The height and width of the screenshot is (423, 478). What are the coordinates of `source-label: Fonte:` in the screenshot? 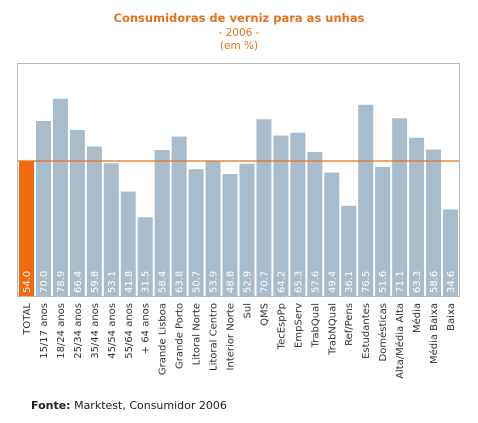 It's located at (51, 405).